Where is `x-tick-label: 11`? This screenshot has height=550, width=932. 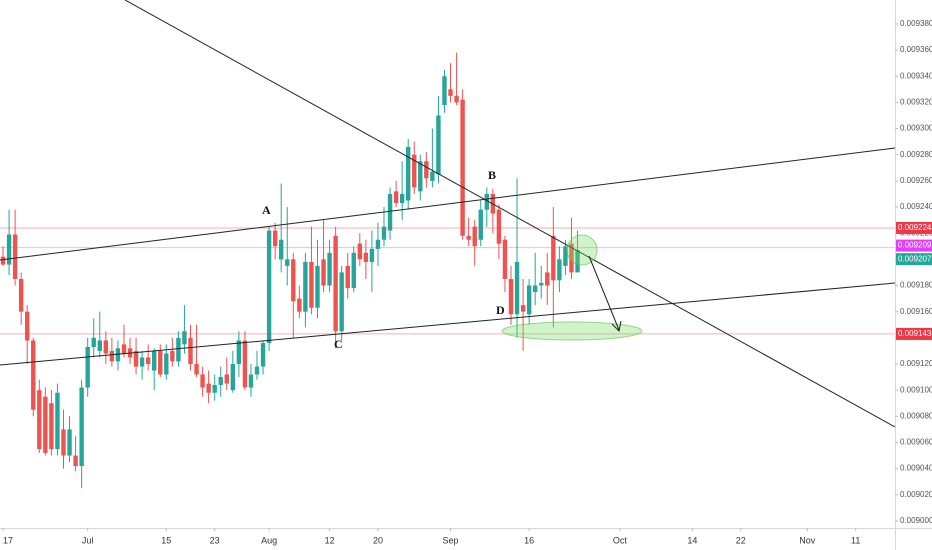
x-tick-label: 11 is located at coordinates (855, 540).